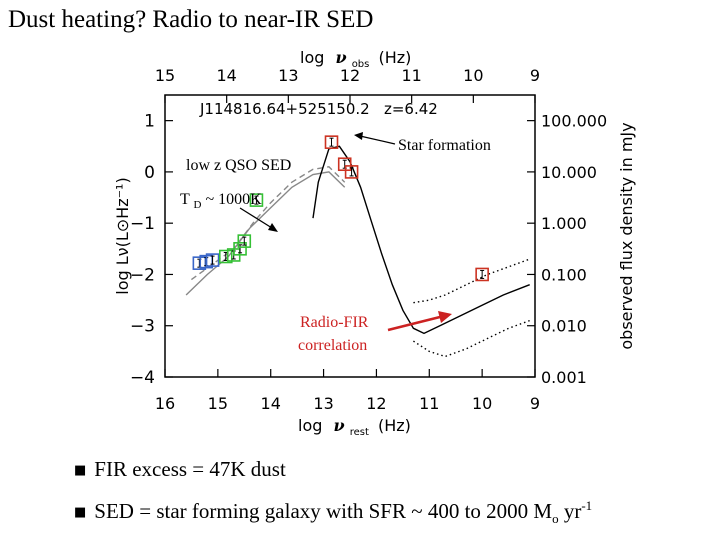  Describe the element at coordinates (394, 425) in the screenshot. I see `bottom-axis-unit: (Hz)` at that location.